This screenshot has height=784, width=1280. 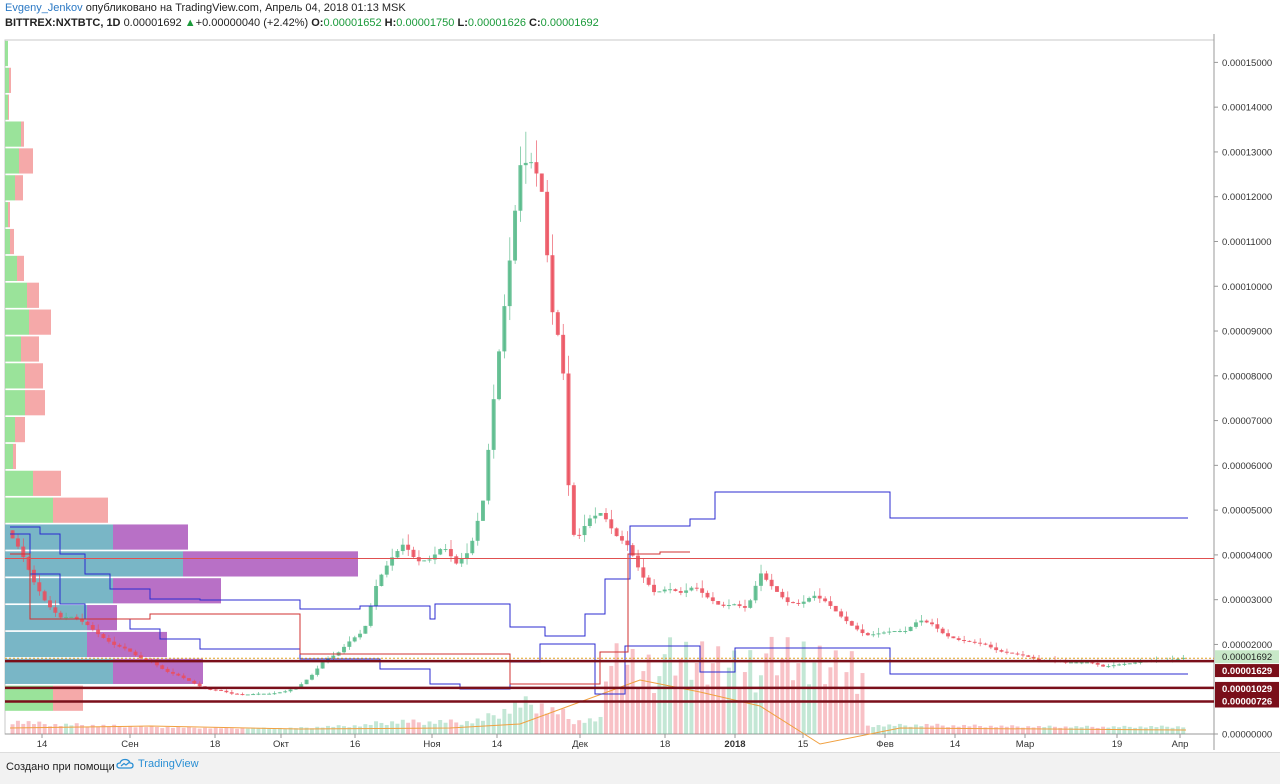 What do you see at coordinates (1247, 671) in the screenshot?
I see `price-label-box` at bounding box center [1247, 671].